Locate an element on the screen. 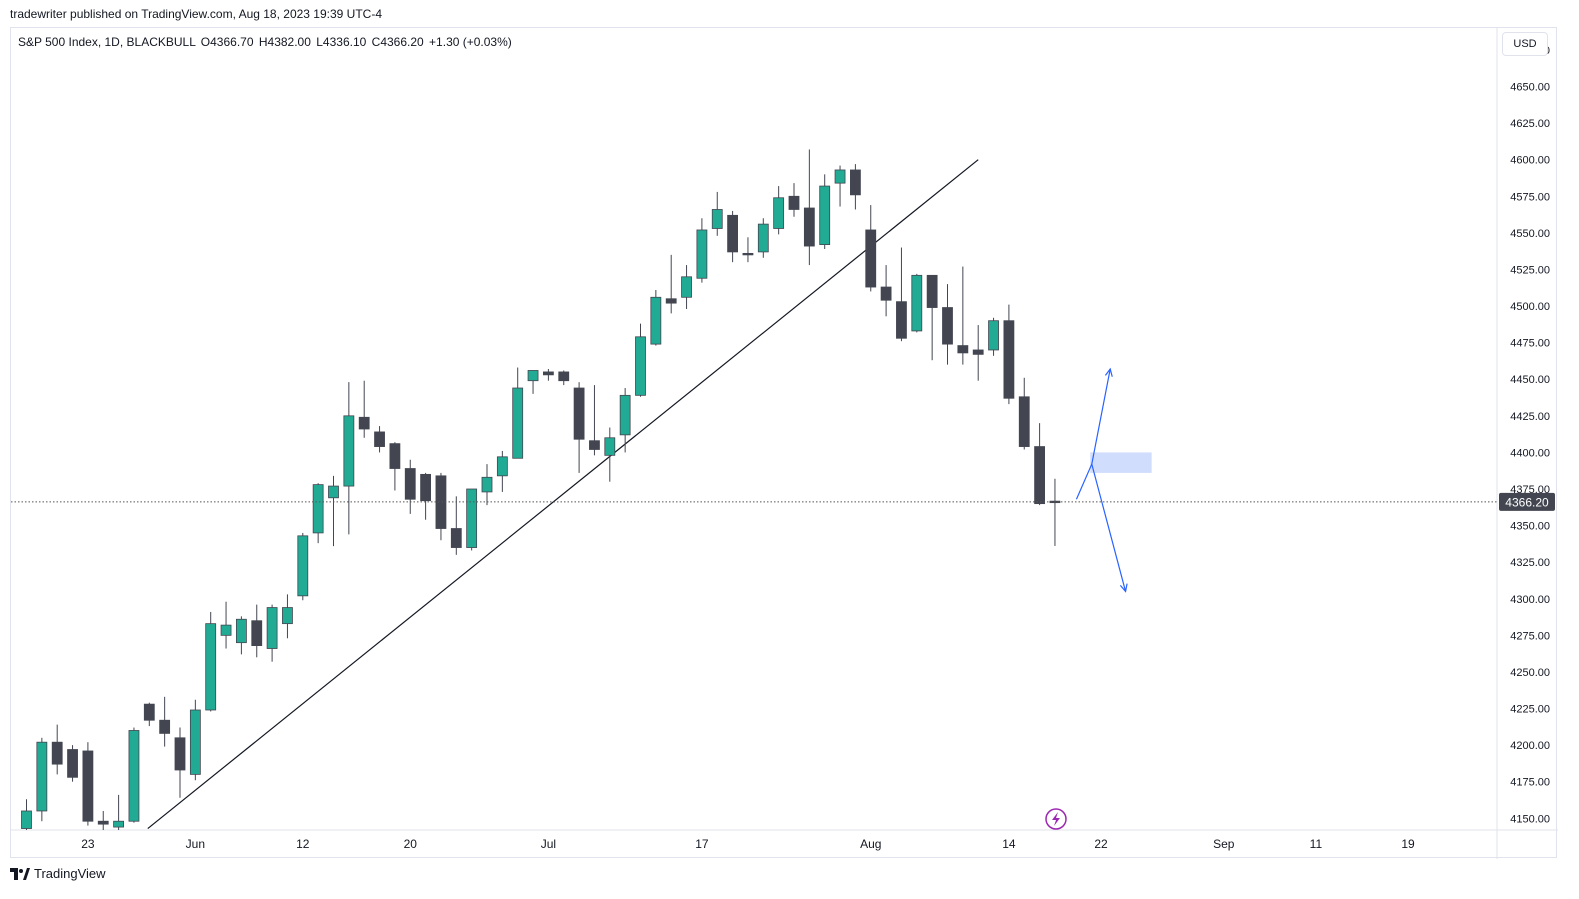  resistance-zone is located at coordinates (1121, 462).